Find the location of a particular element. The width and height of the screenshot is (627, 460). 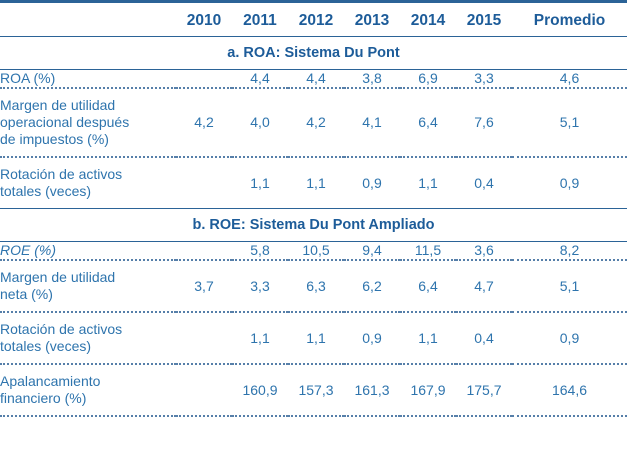

table-header-row: 2010 2011 2012 2013 2014 2015 Promedio is located at coordinates (313, 18).